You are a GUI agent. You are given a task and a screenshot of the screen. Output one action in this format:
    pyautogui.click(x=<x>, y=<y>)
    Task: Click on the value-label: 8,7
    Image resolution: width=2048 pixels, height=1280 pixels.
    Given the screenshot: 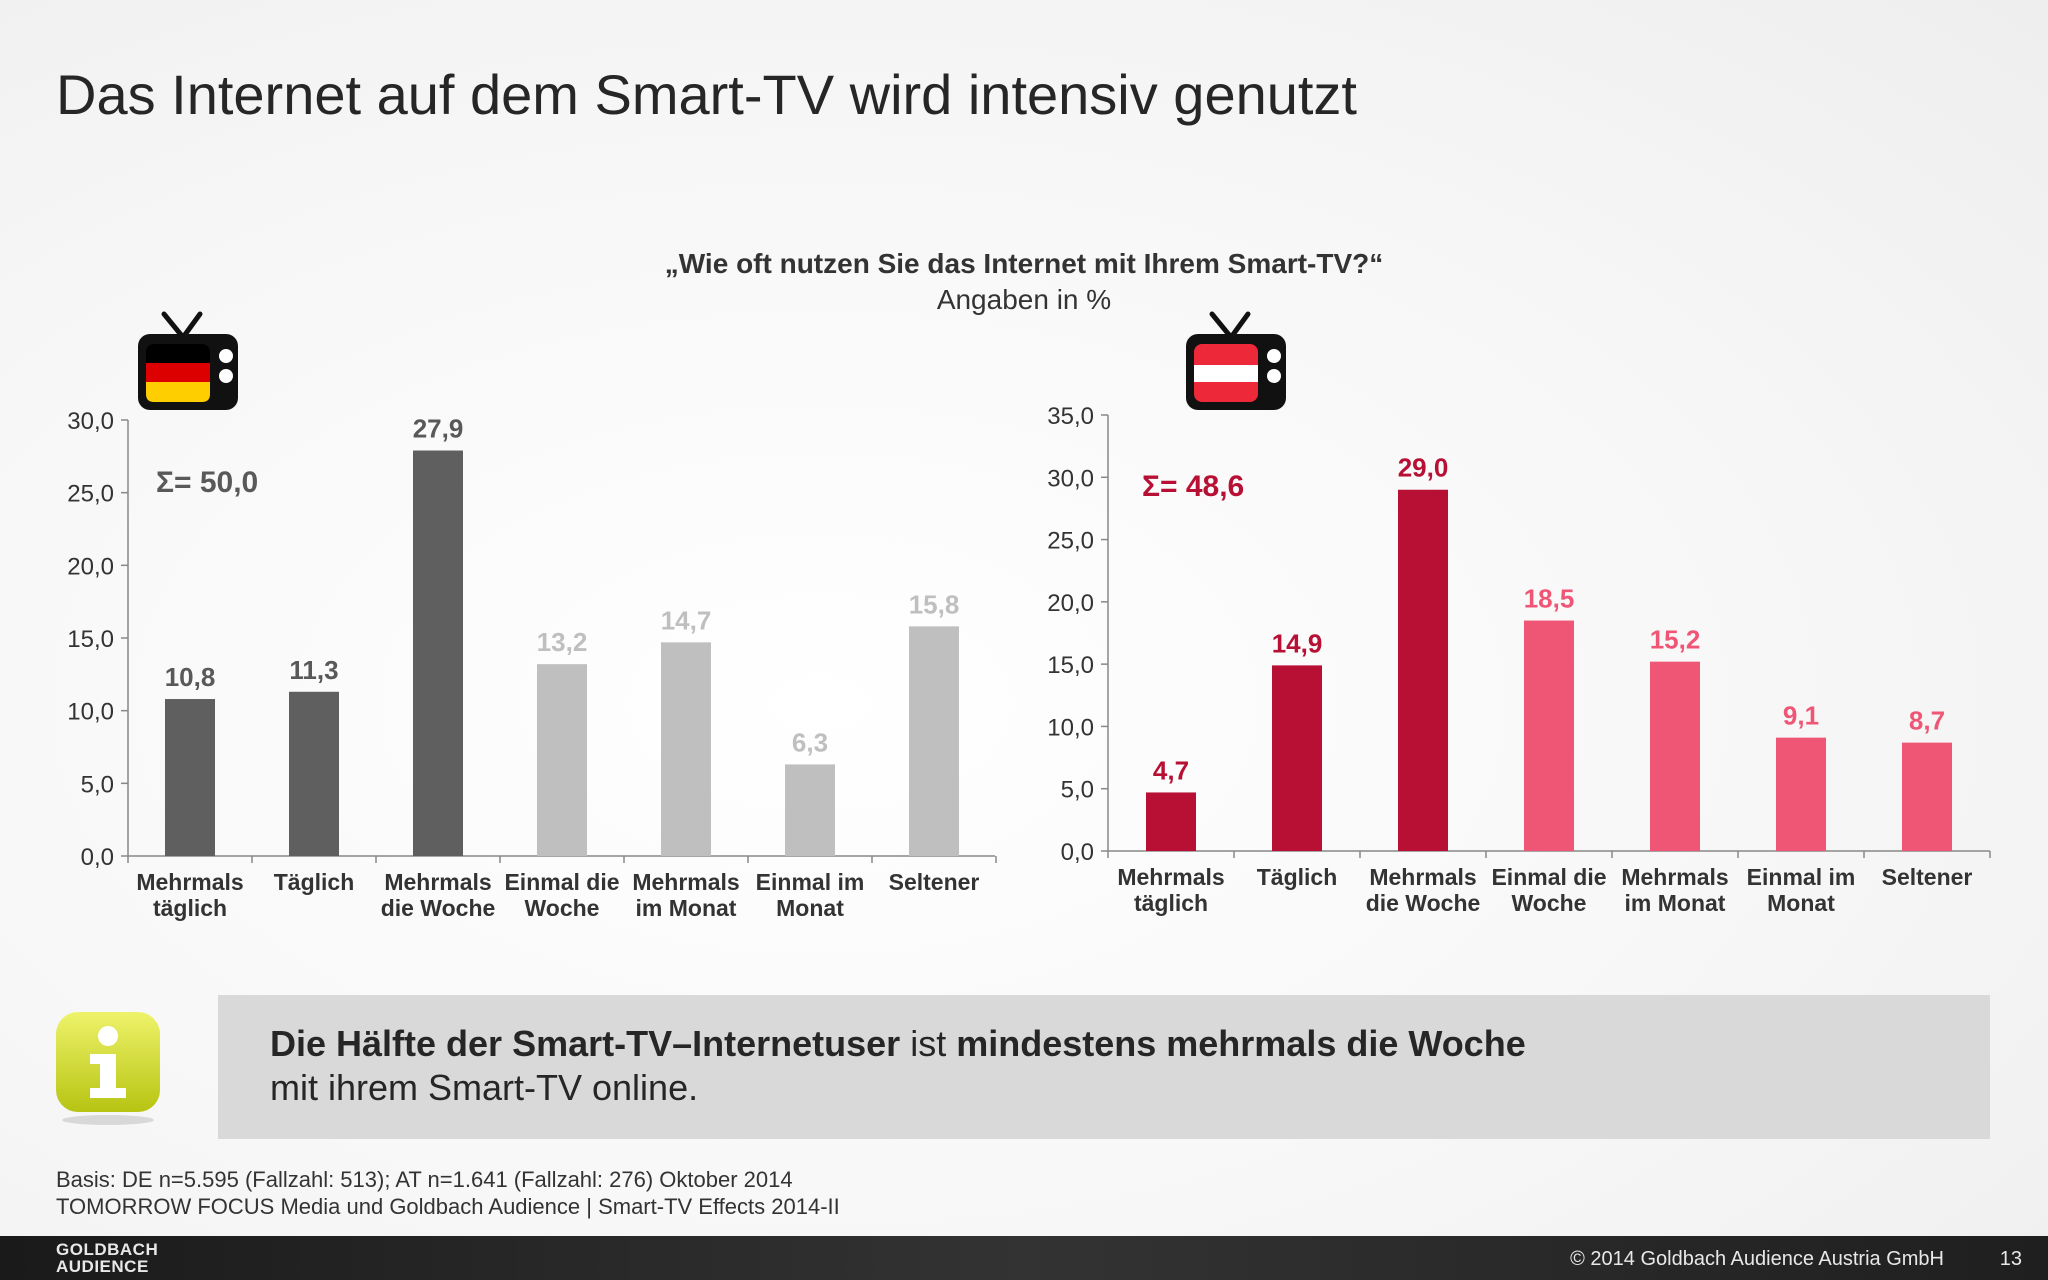 What is the action you would take?
    pyautogui.click(x=1927, y=721)
    